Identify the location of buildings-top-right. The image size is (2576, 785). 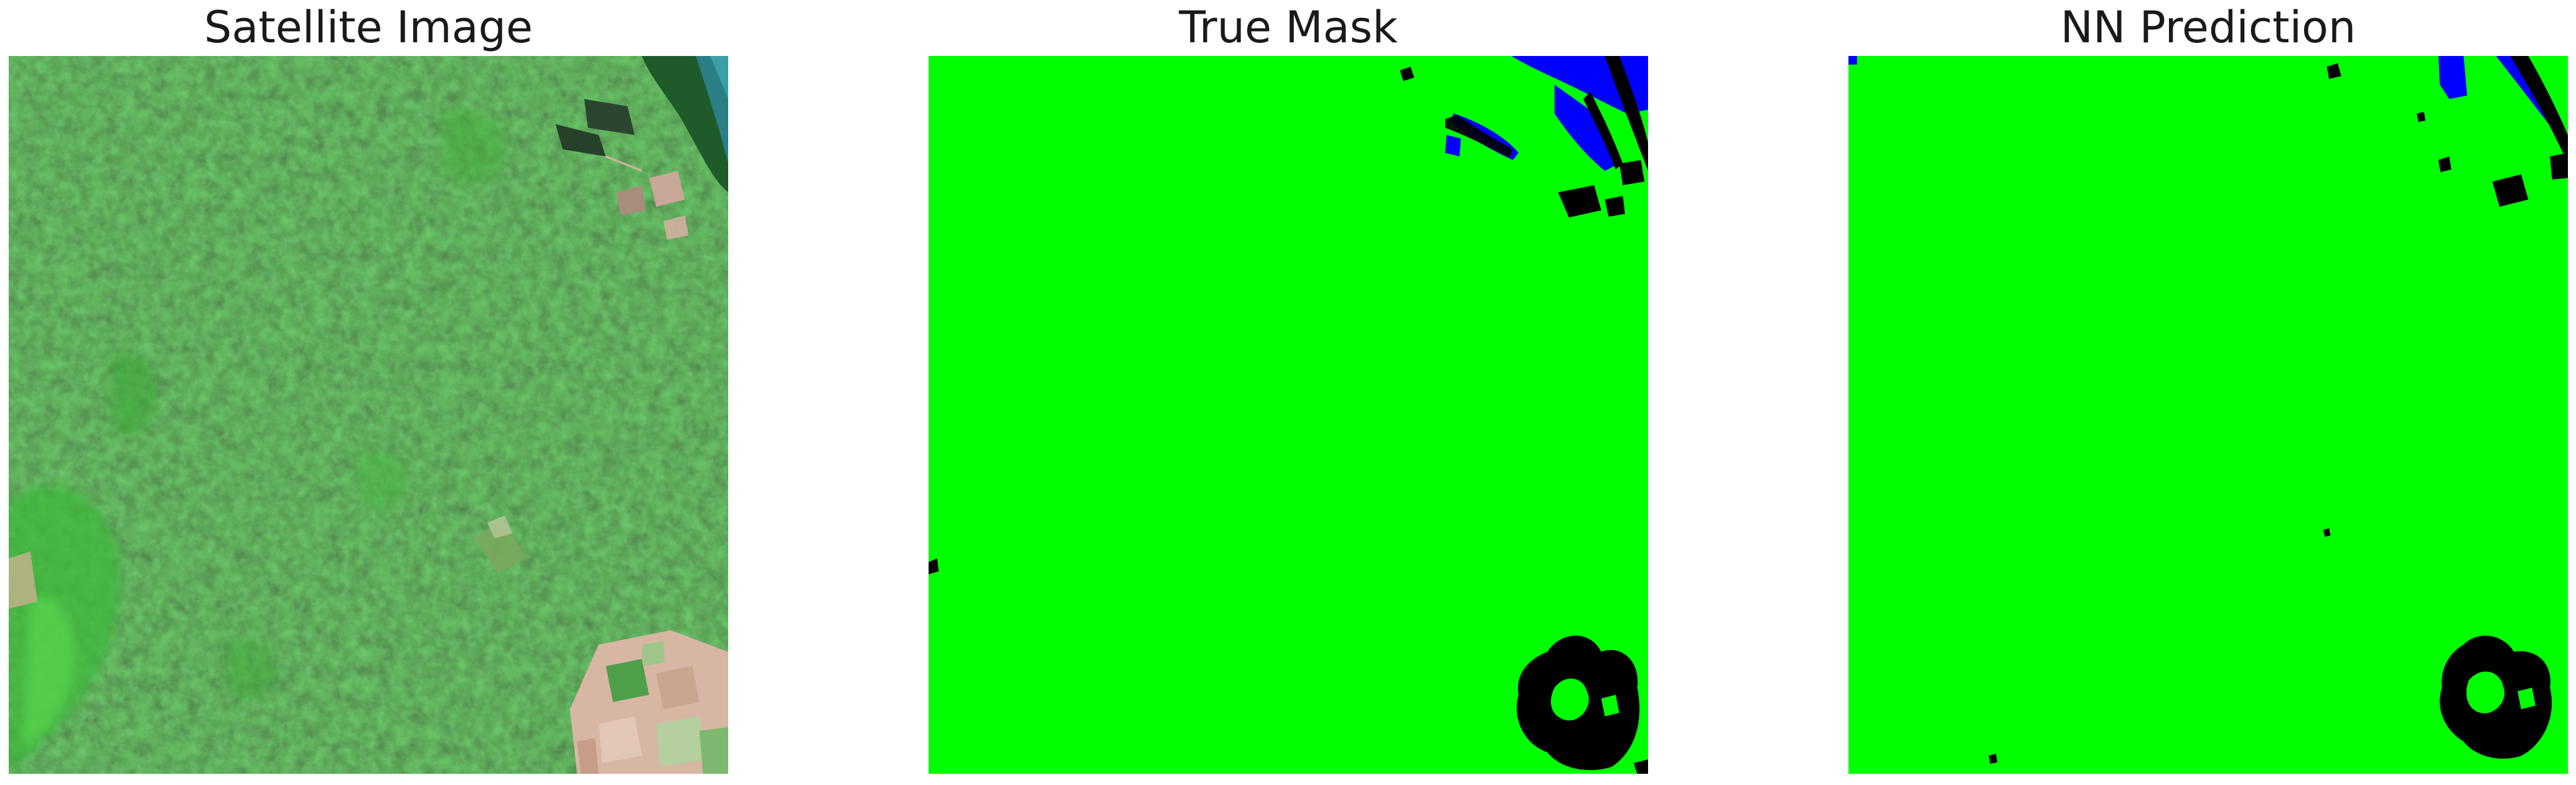
(622, 169).